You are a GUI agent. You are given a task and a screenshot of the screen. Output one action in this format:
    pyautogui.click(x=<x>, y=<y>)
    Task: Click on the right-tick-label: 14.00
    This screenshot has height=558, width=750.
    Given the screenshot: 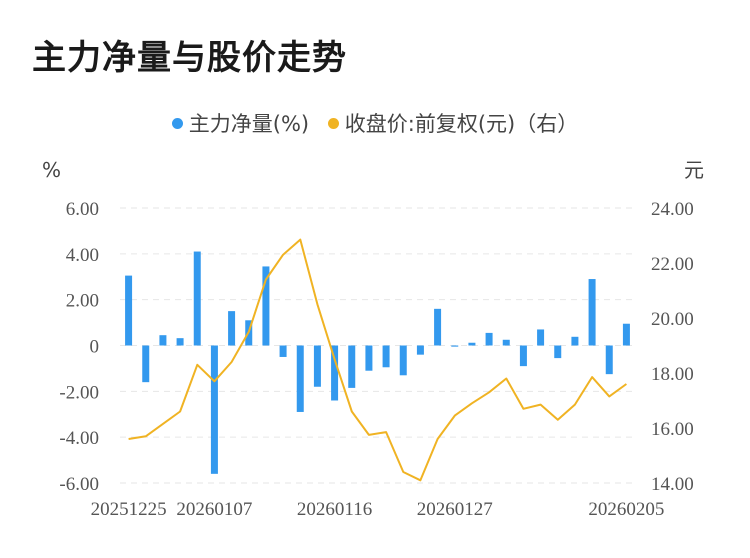 What is the action you would take?
    pyautogui.click(x=672, y=484)
    